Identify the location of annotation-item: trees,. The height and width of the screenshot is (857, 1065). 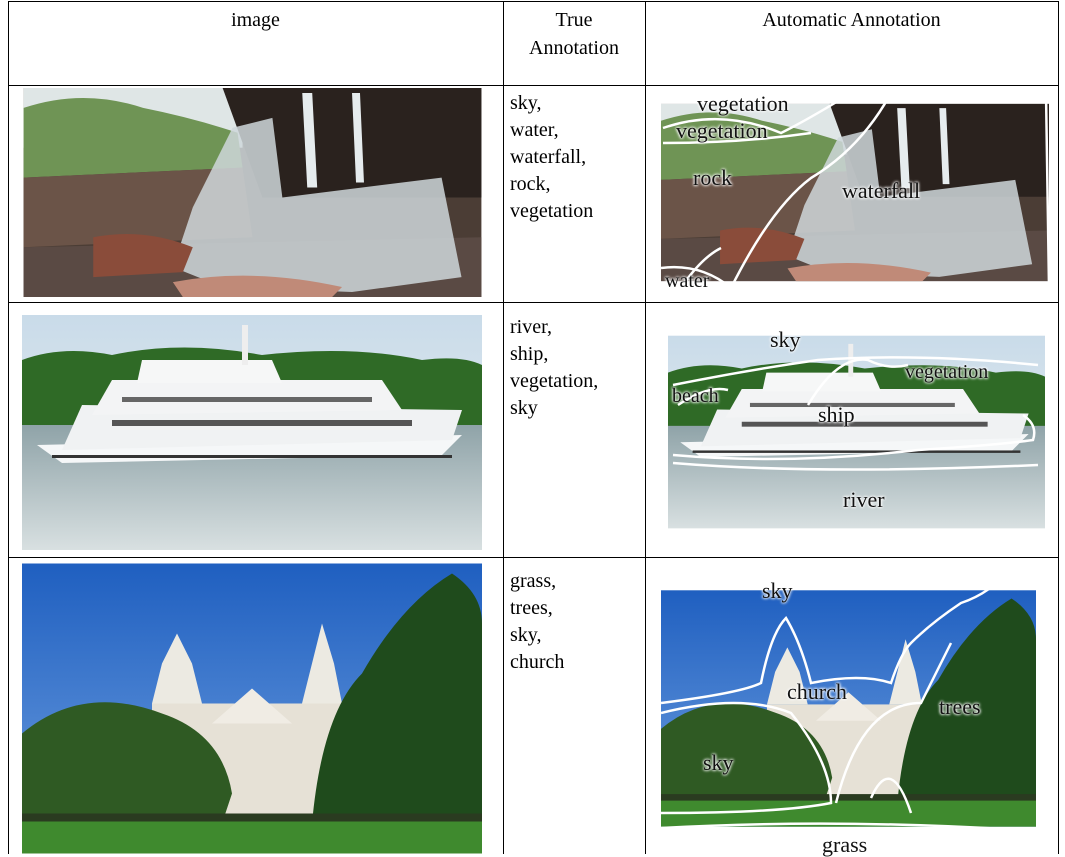
(531, 608).